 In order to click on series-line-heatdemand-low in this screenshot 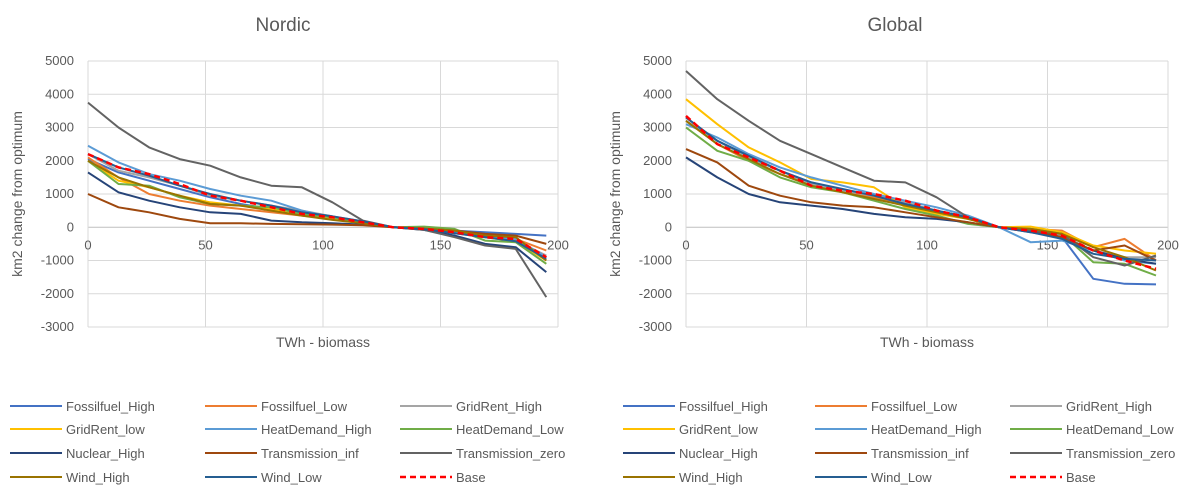, I will do `click(921, 201)`.